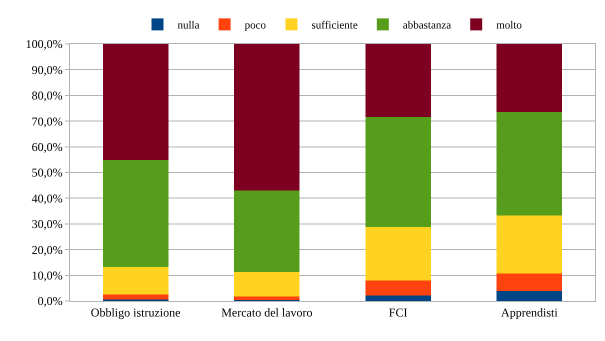 This screenshot has width=605, height=341. Describe the element at coordinates (135, 312) in the screenshot. I see `x-tick-label: Obbligo istruzione` at that location.